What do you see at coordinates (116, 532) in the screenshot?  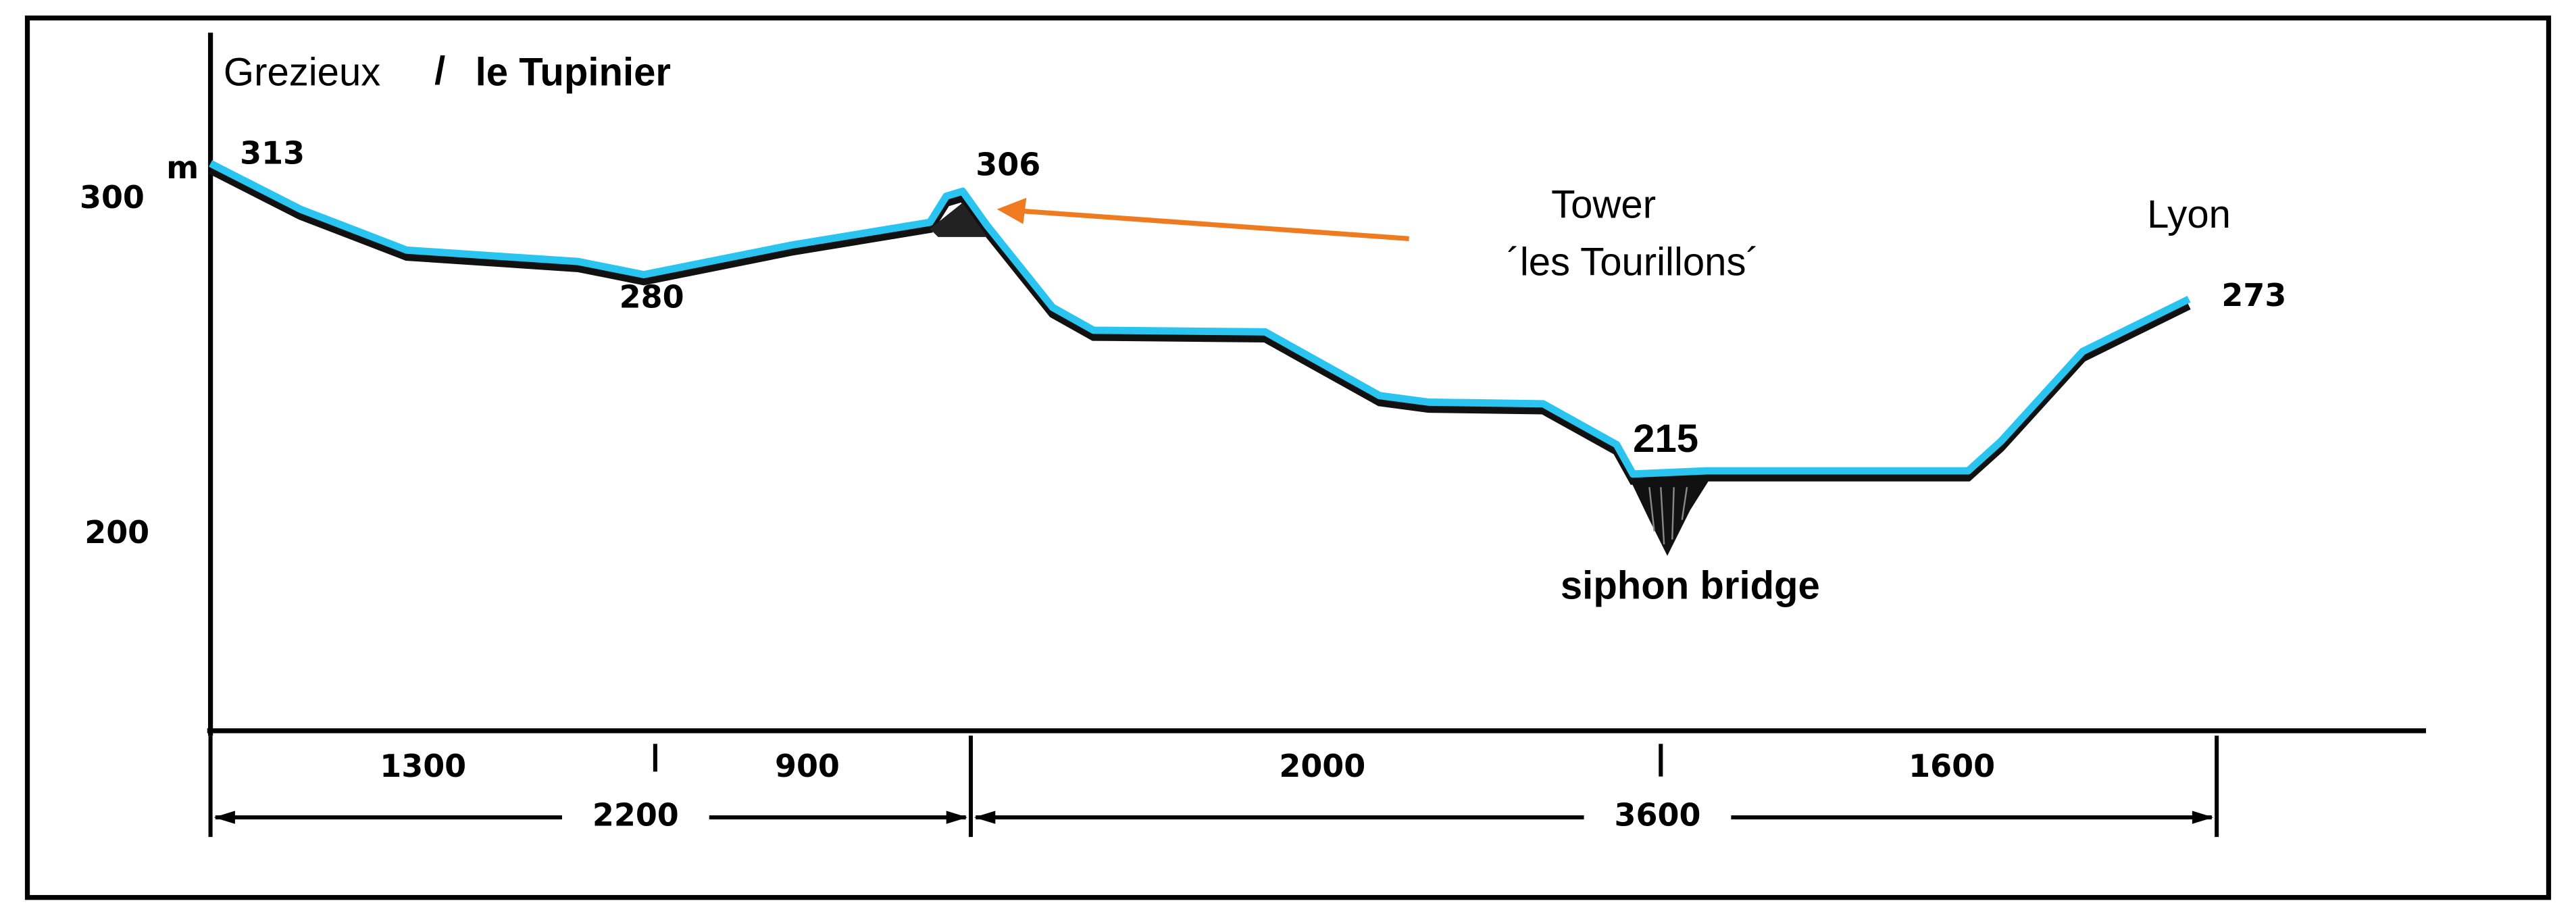 I see `axis-label: 200` at bounding box center [116, 532].